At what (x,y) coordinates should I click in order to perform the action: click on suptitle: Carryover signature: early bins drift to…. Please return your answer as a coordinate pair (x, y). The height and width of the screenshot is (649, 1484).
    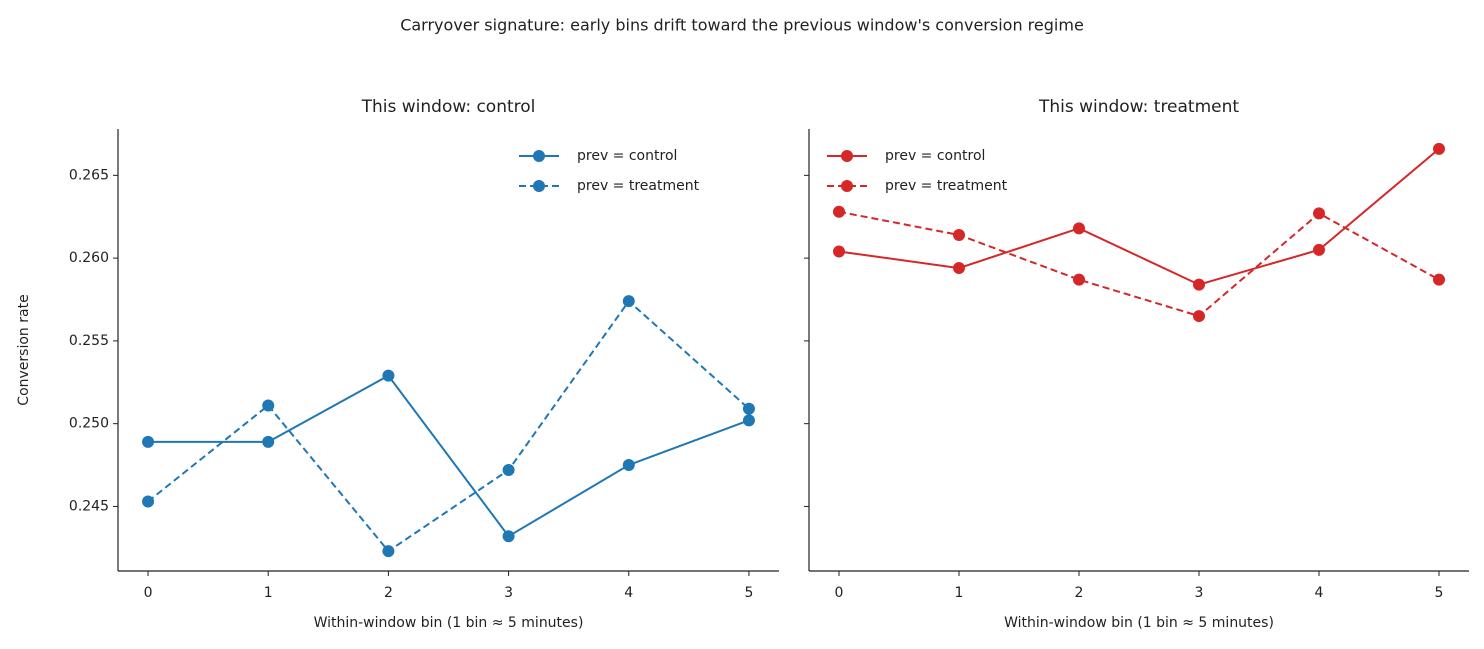
    Looking at the image, I should click on (742, 25).